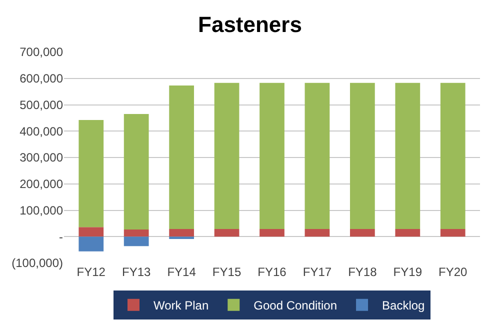  Describe the element at coordinates (317, 272) in the screenshot. I see `x-tick-label: FY17` at that location.